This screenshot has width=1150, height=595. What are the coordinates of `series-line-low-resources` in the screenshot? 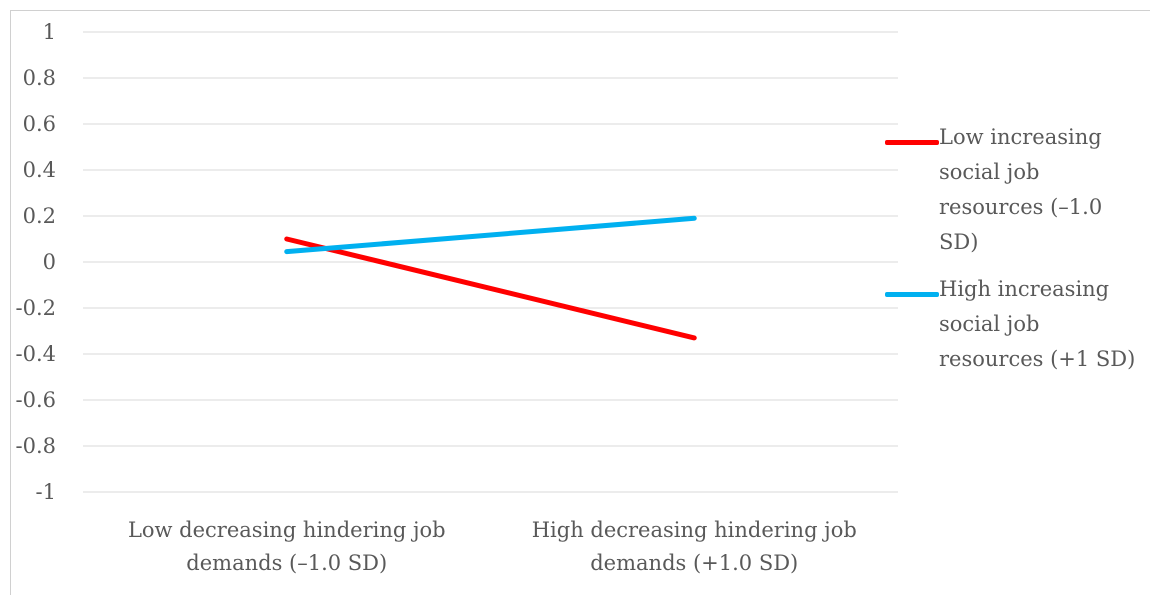 It's located at (490, 288).